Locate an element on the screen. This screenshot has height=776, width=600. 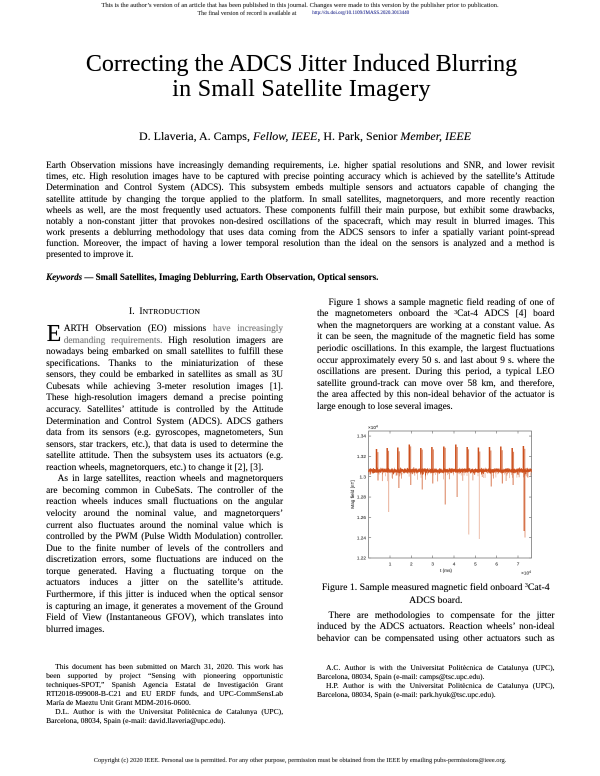
svg-text: 2 is located at coordinates (411, 564).